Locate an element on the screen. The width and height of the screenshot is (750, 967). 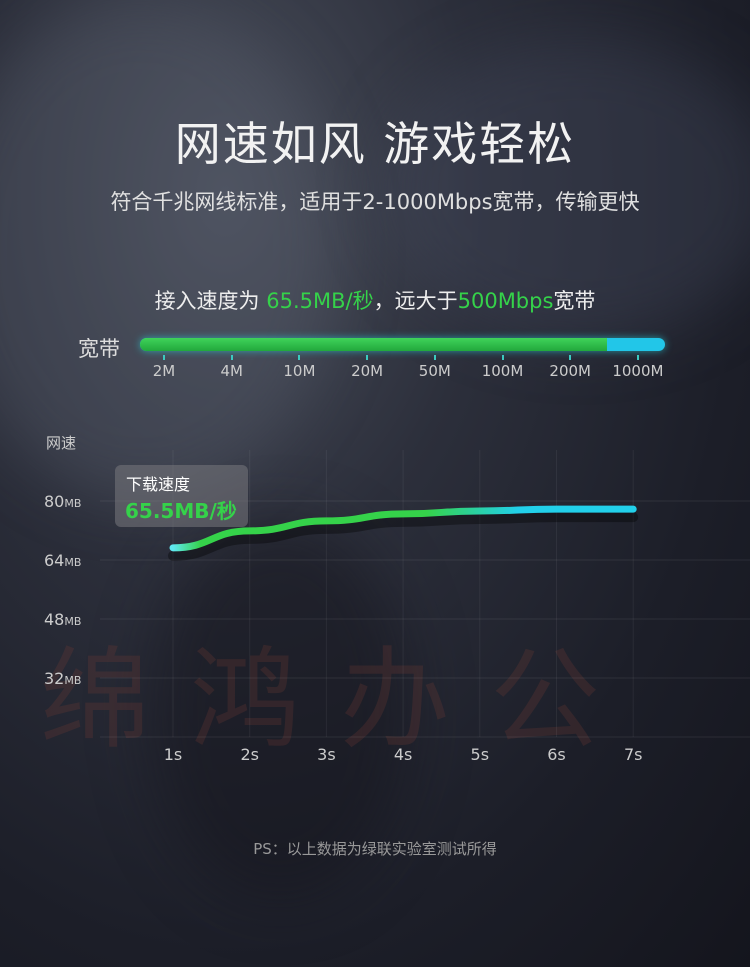
tooltip-label: 下载速度 is located at coordinates (158, 484).